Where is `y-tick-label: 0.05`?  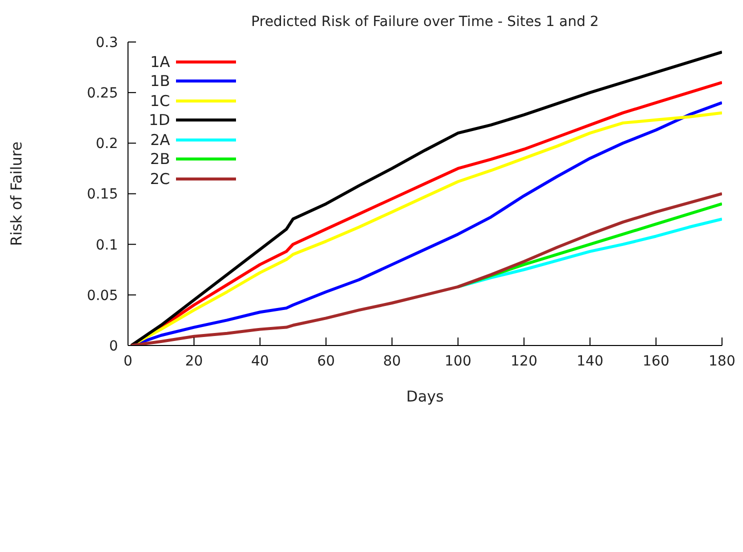
y-tick-label: 0.05 is located at coordinates (102, 296).